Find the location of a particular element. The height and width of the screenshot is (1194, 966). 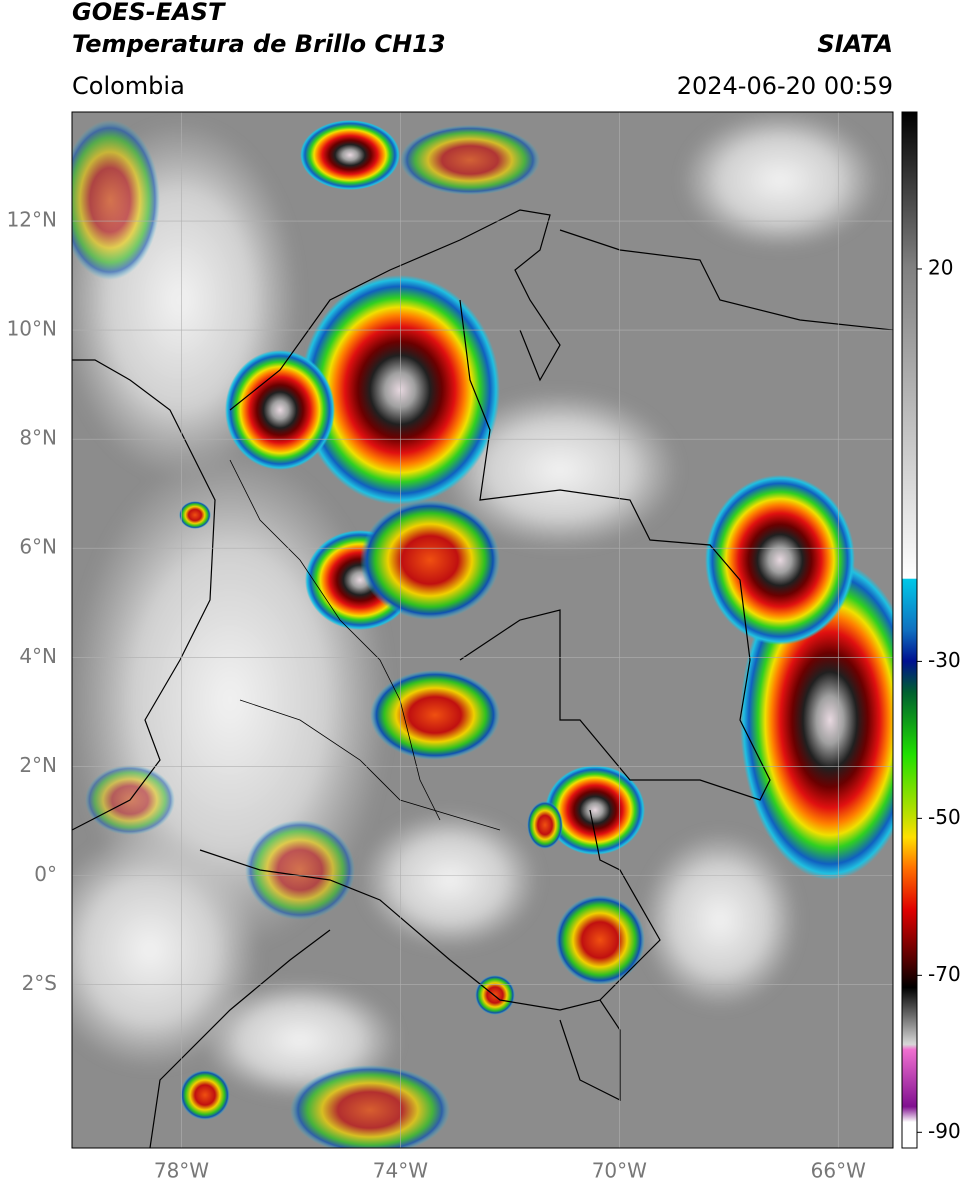

lat-tick-label: 2°S is located at coordinates (39, 983).